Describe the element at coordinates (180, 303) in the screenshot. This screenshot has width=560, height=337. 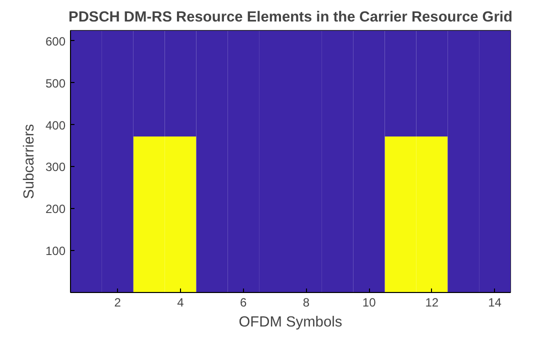
I see `x-tick-label: 4` at that location.